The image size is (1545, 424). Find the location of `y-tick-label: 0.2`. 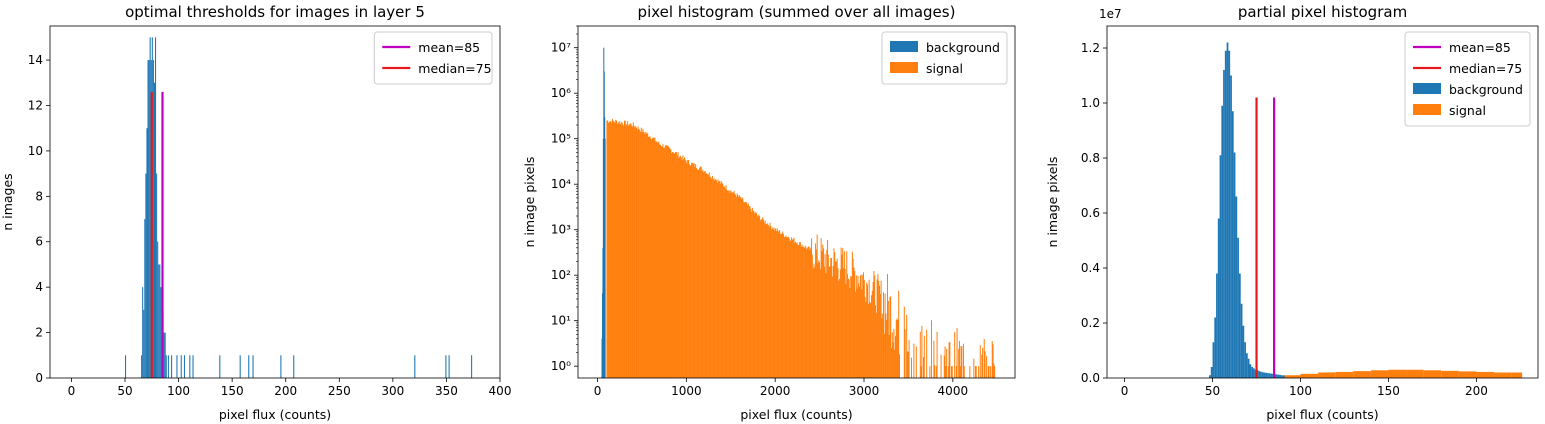

y-tick-label: 0.2 is located at coordinates (1090, 323).